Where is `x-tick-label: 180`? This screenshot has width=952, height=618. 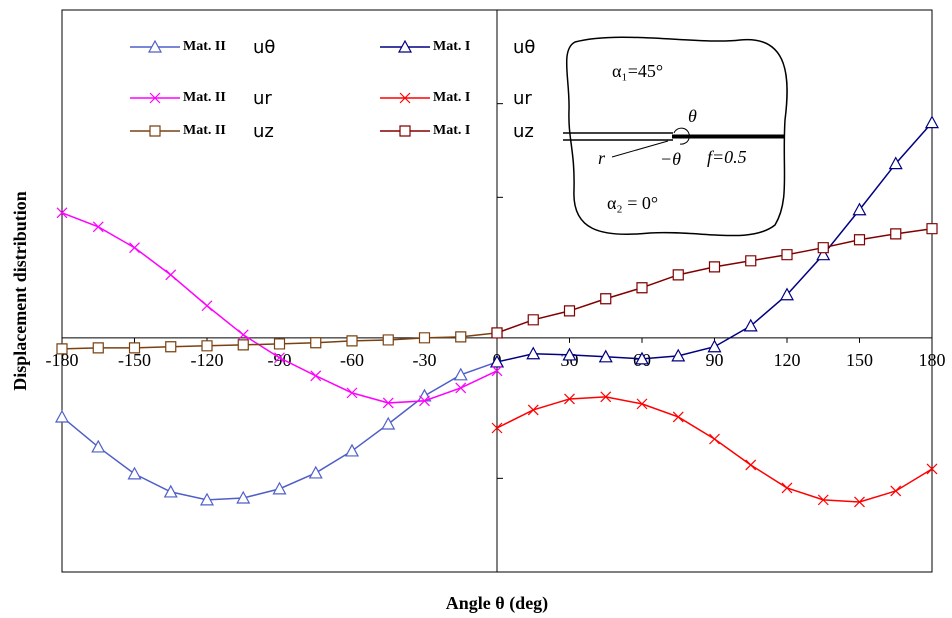 x-tick-label: 180 is located at coordinates (932, 360).